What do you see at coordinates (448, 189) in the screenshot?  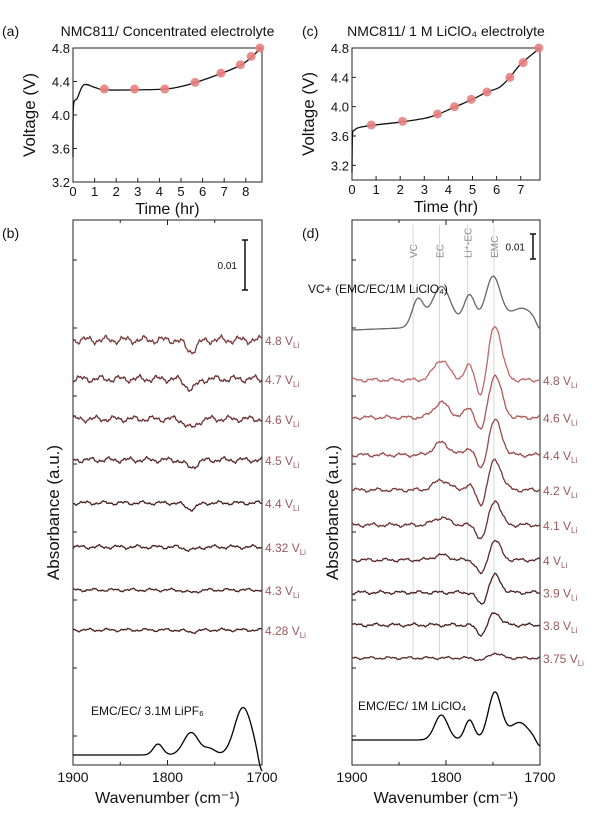 I see `x-tick-label: 4` at bounding box center [448, 189].